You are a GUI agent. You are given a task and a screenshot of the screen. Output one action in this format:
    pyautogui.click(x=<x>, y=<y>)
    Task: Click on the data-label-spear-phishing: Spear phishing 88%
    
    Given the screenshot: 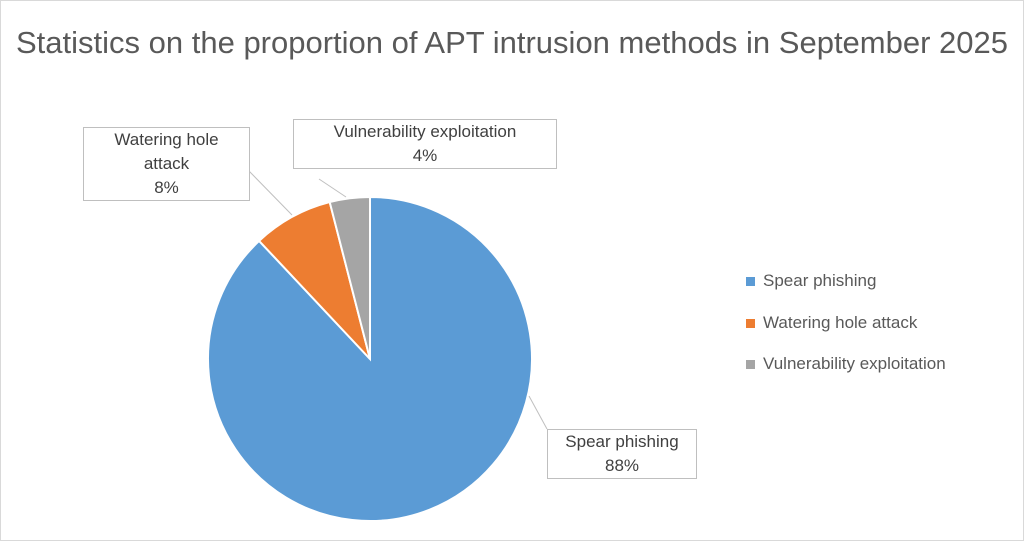 What is the action you would take?
    pyautogui.click(x=622, y=454)
    